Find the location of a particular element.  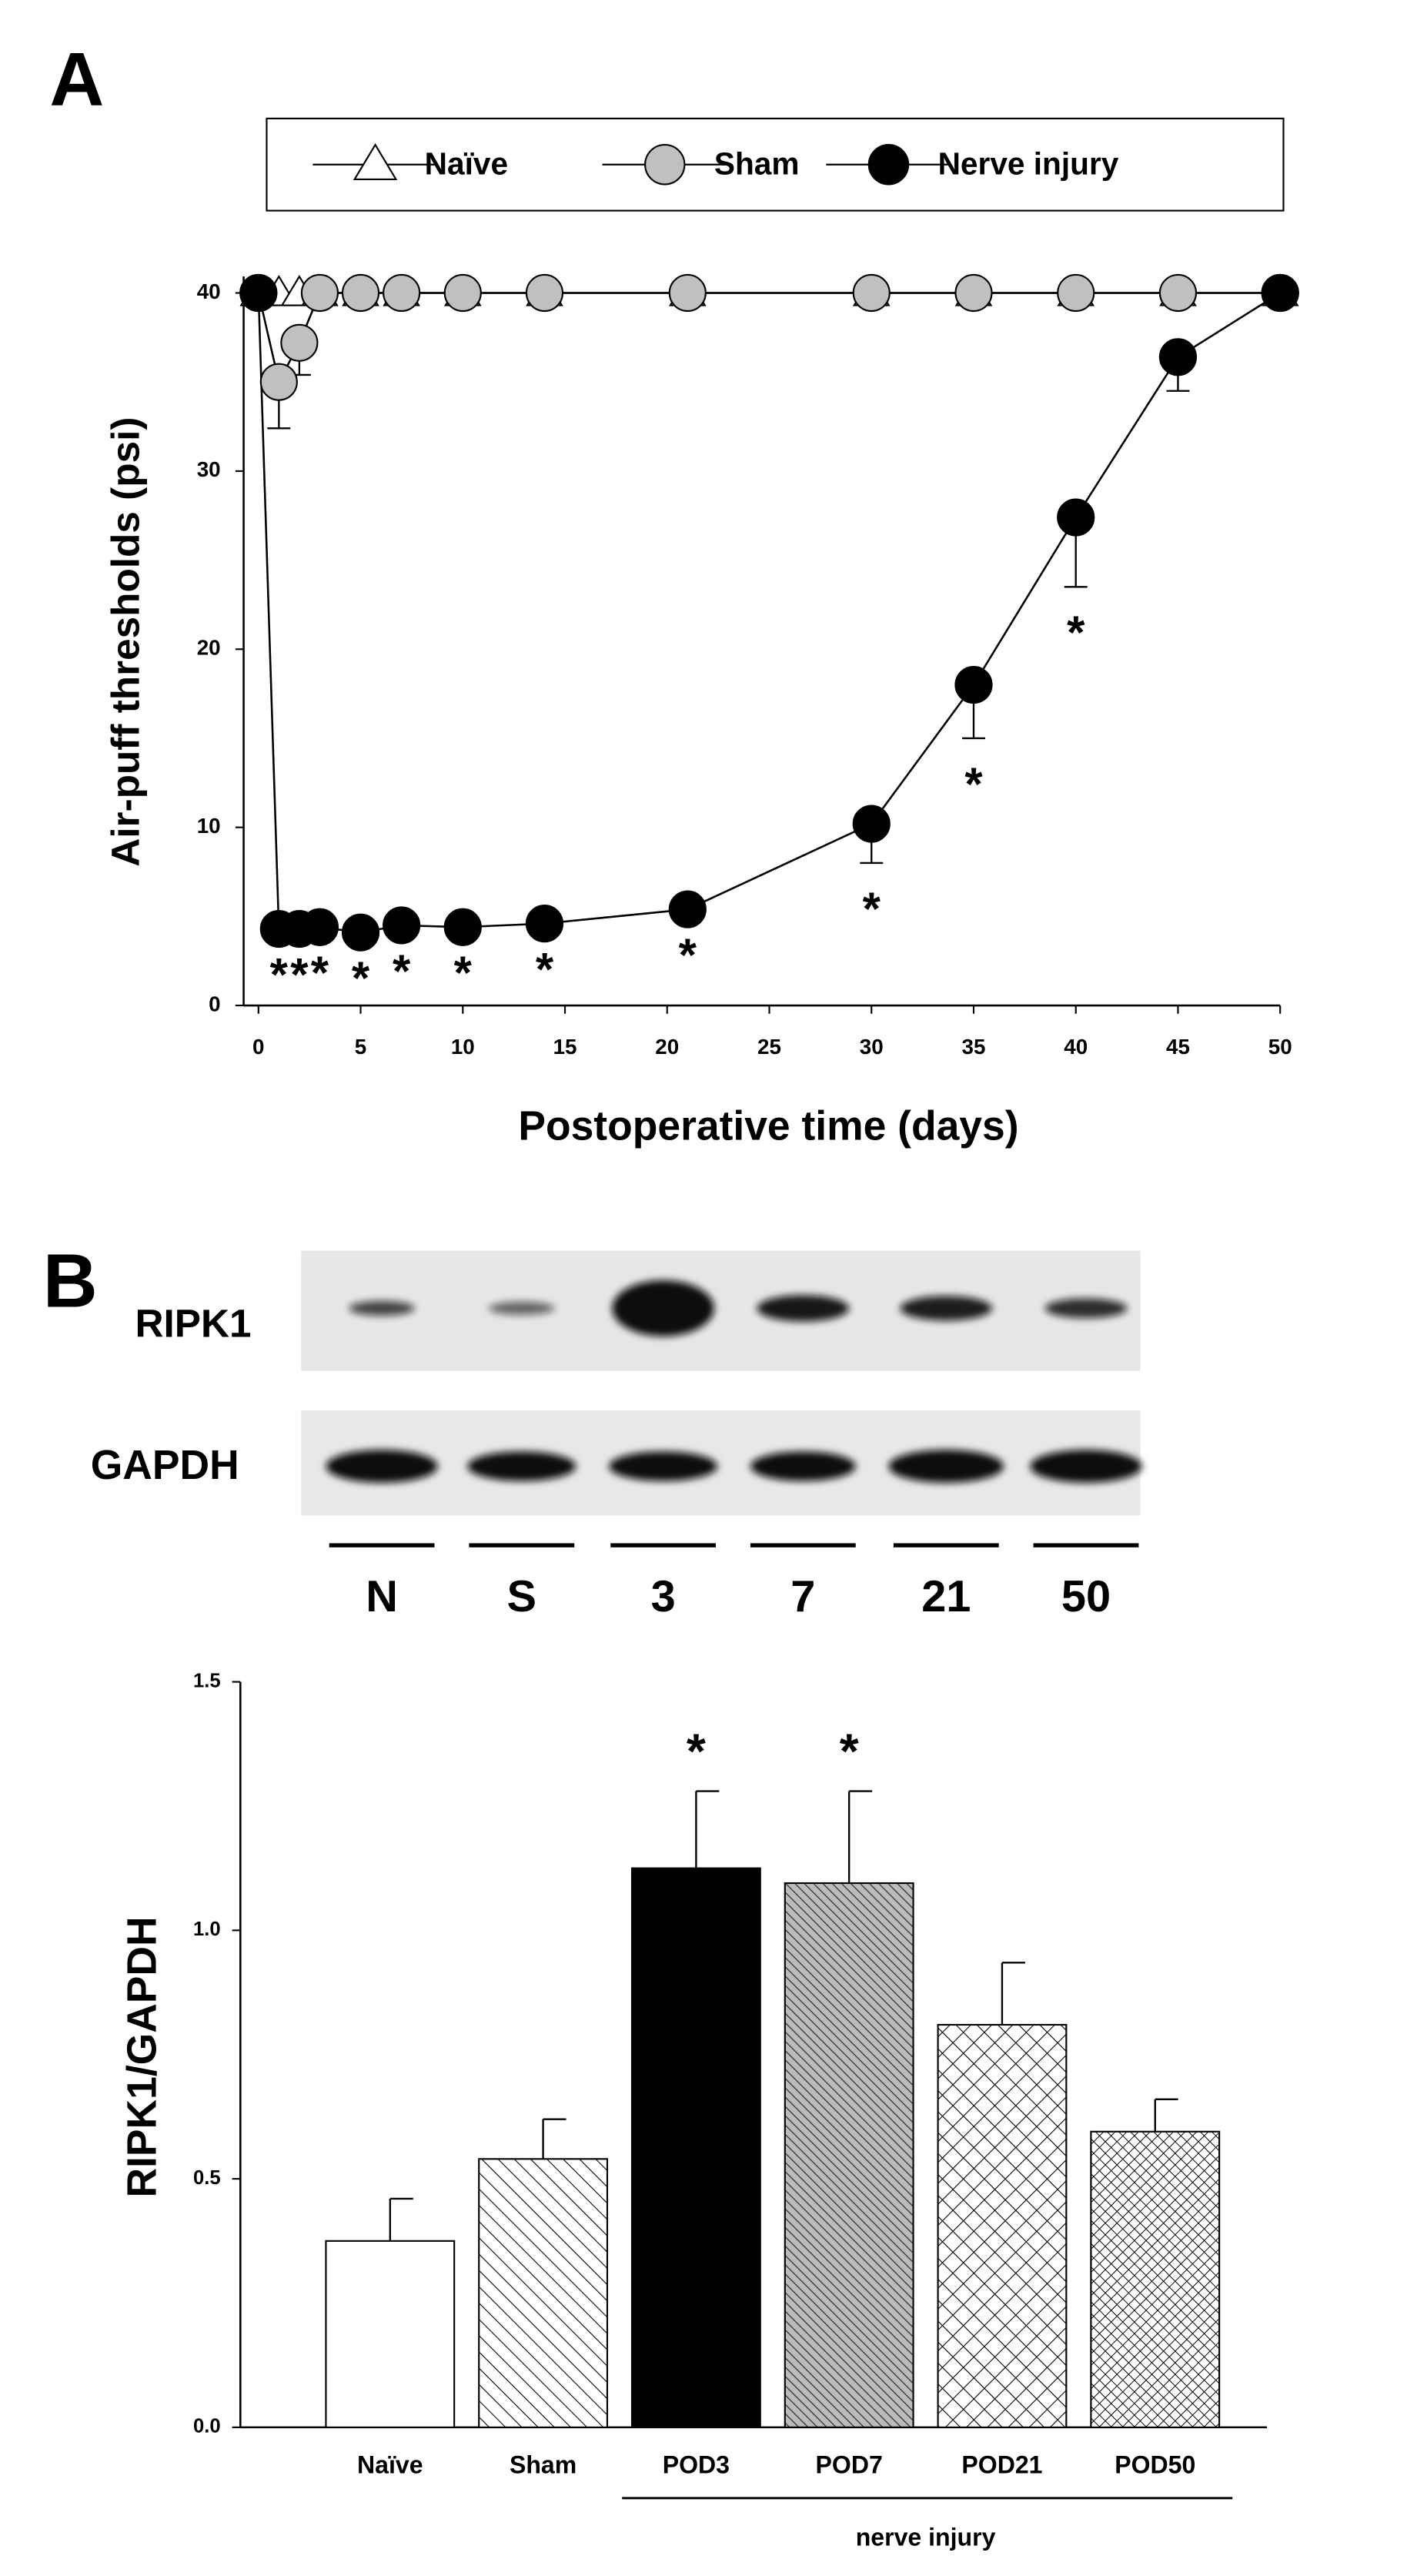

x-tick-label: POD7 is located at coordinates (849, 2465).